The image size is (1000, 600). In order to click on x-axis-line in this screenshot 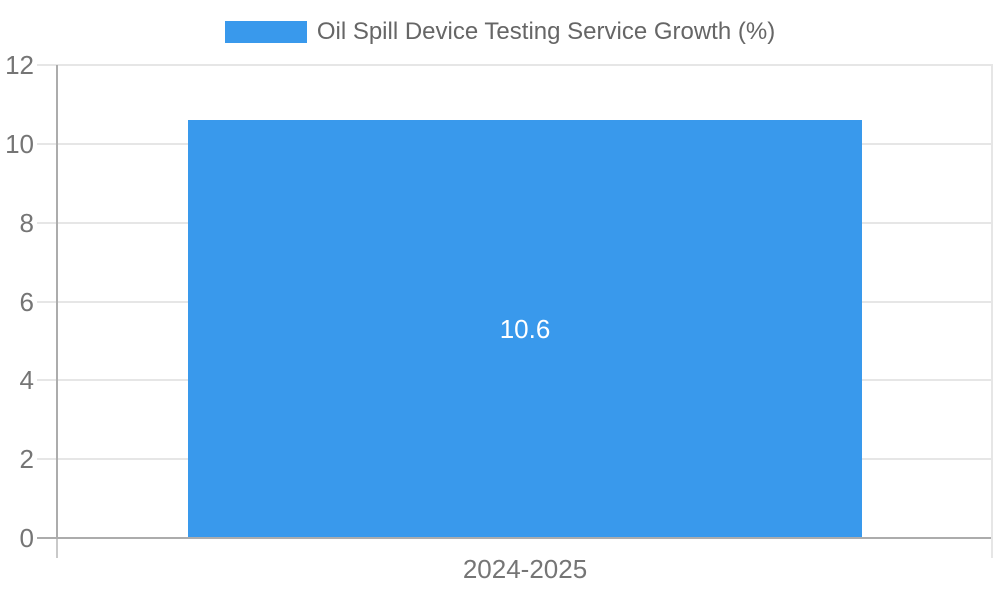, I will do `click(515, 538)`.